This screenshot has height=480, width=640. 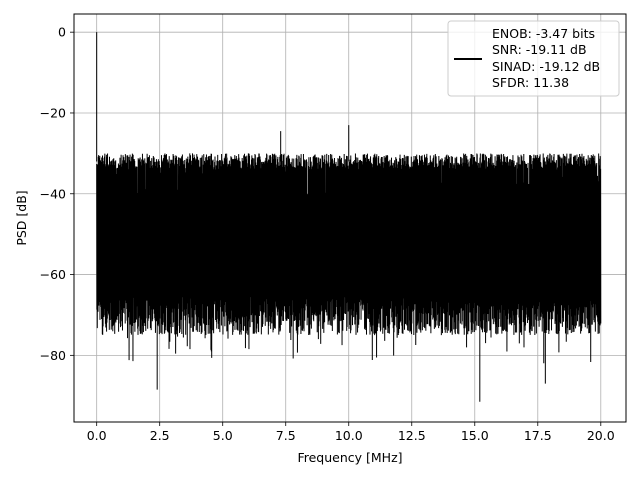 I want to click on x-tick-label: 20.0, so click(x=601, y=435).